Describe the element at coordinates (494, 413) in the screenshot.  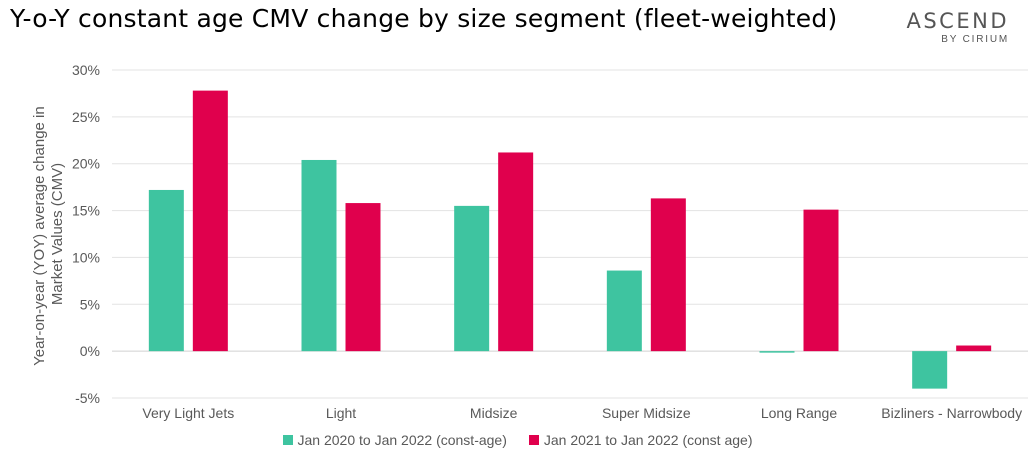
I see `x-tick-label: Midsize` at that location.